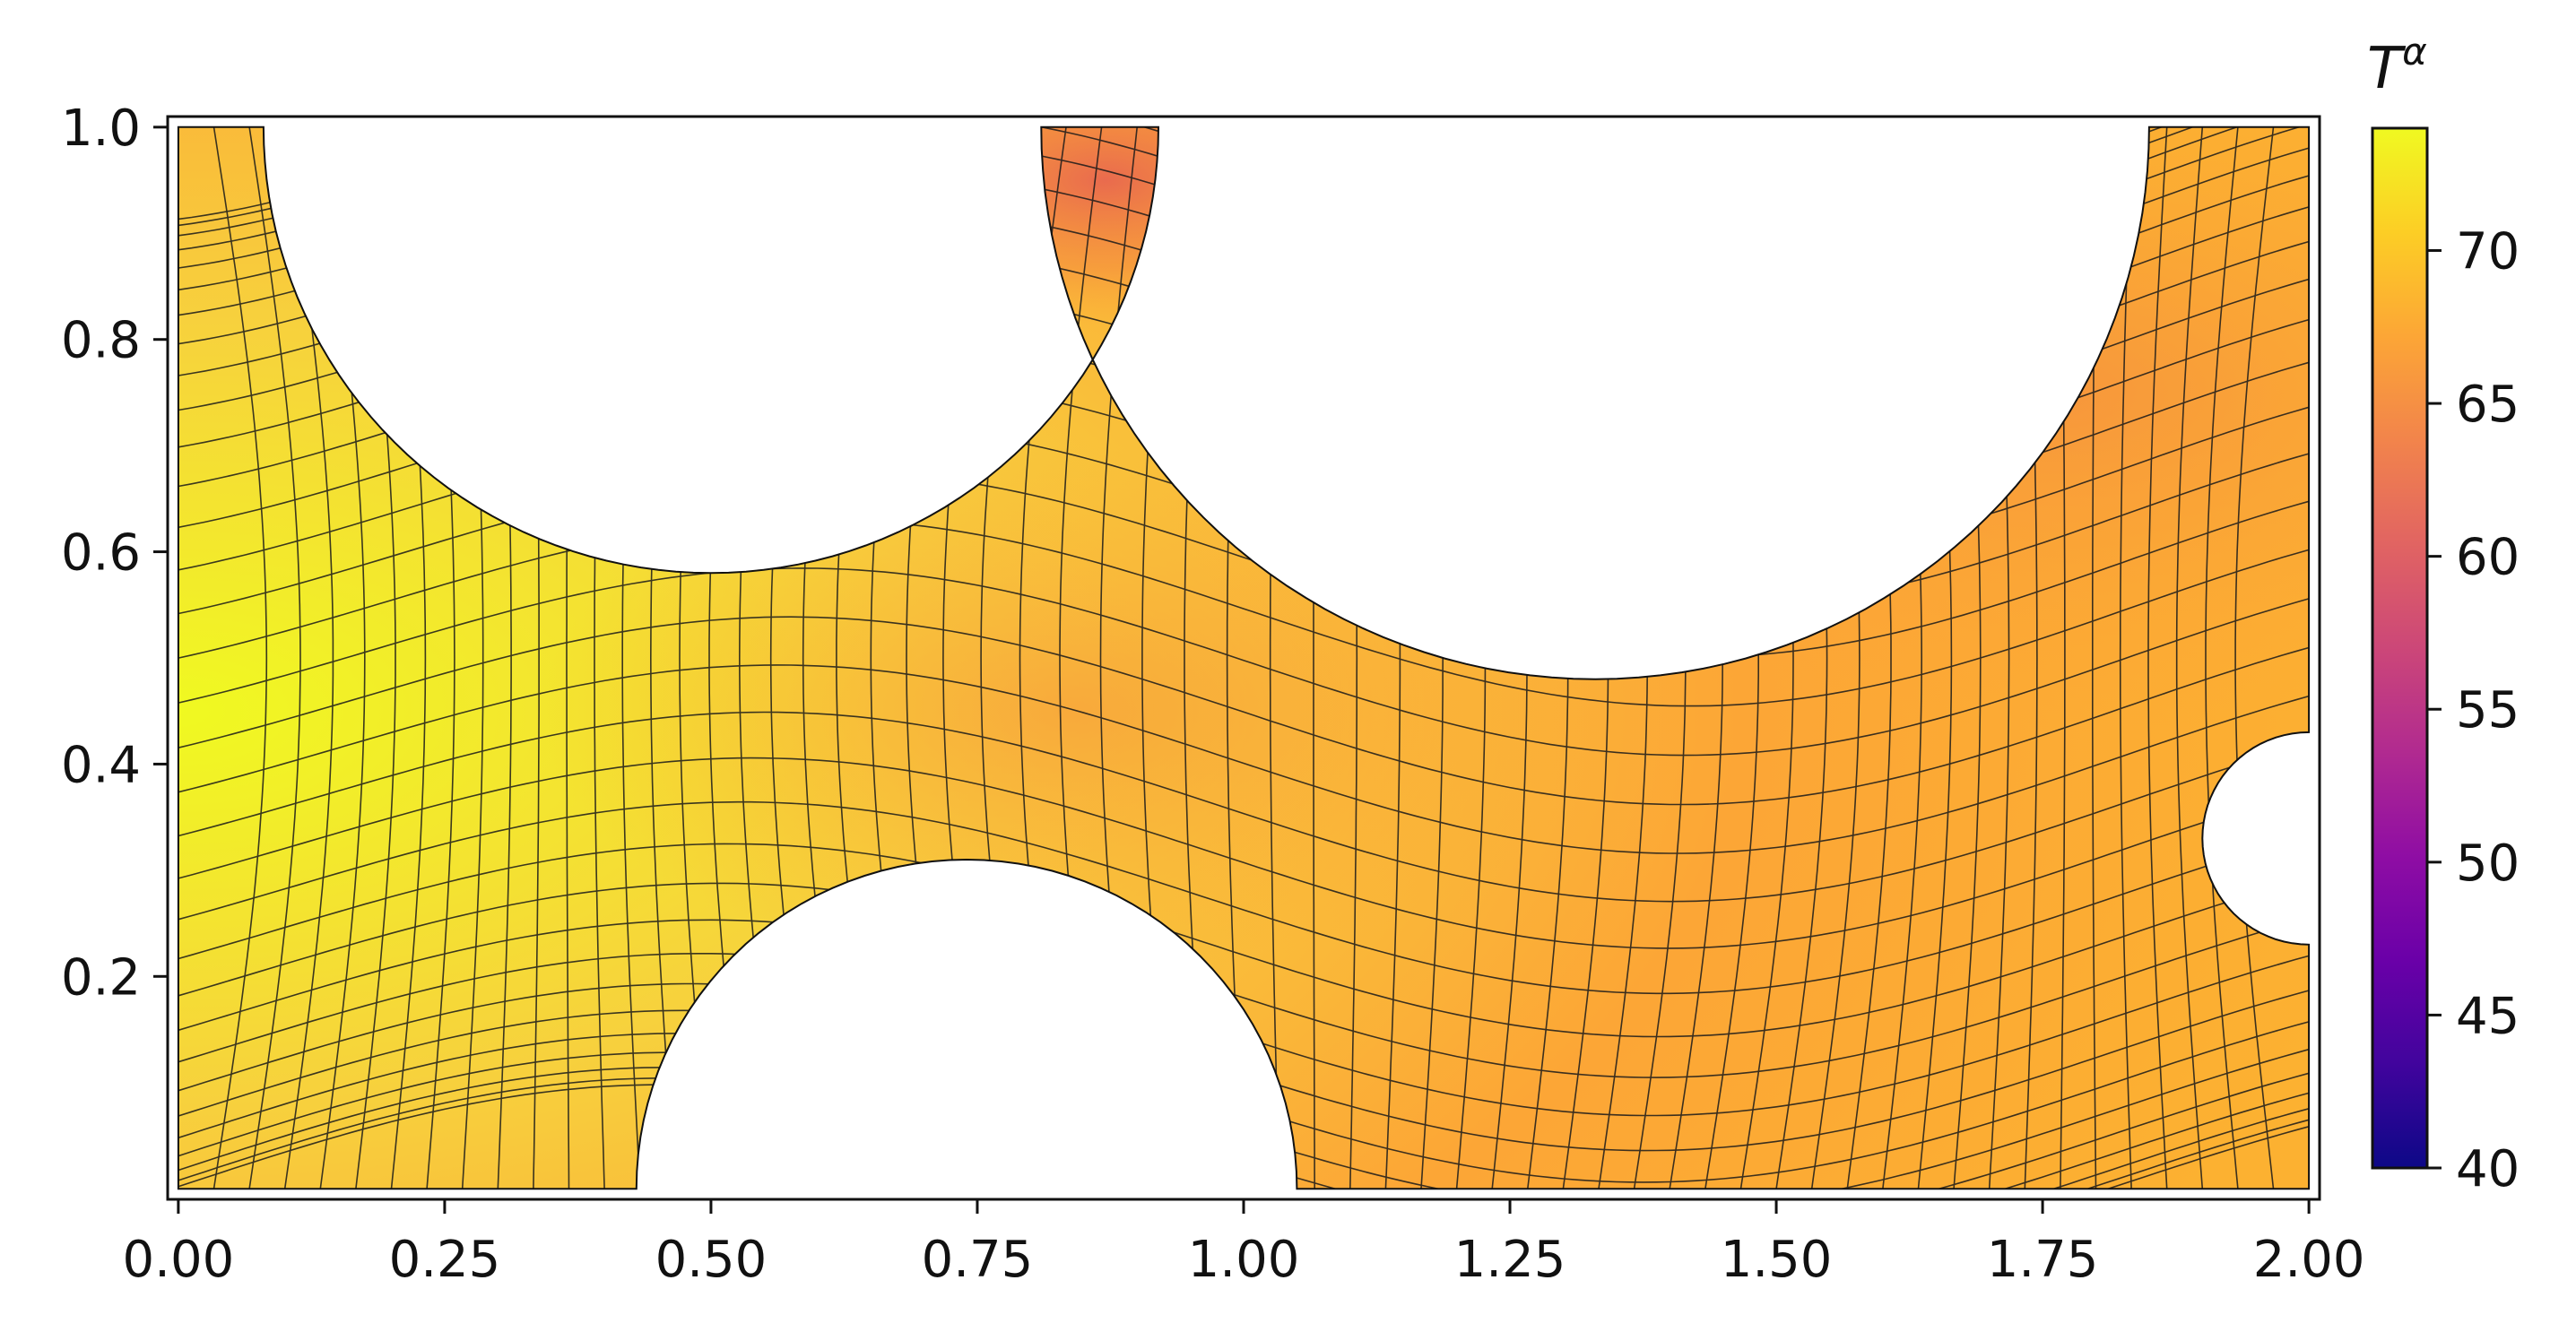  I want to click on x-tick-label: 1.50, so click(1777, 1260).